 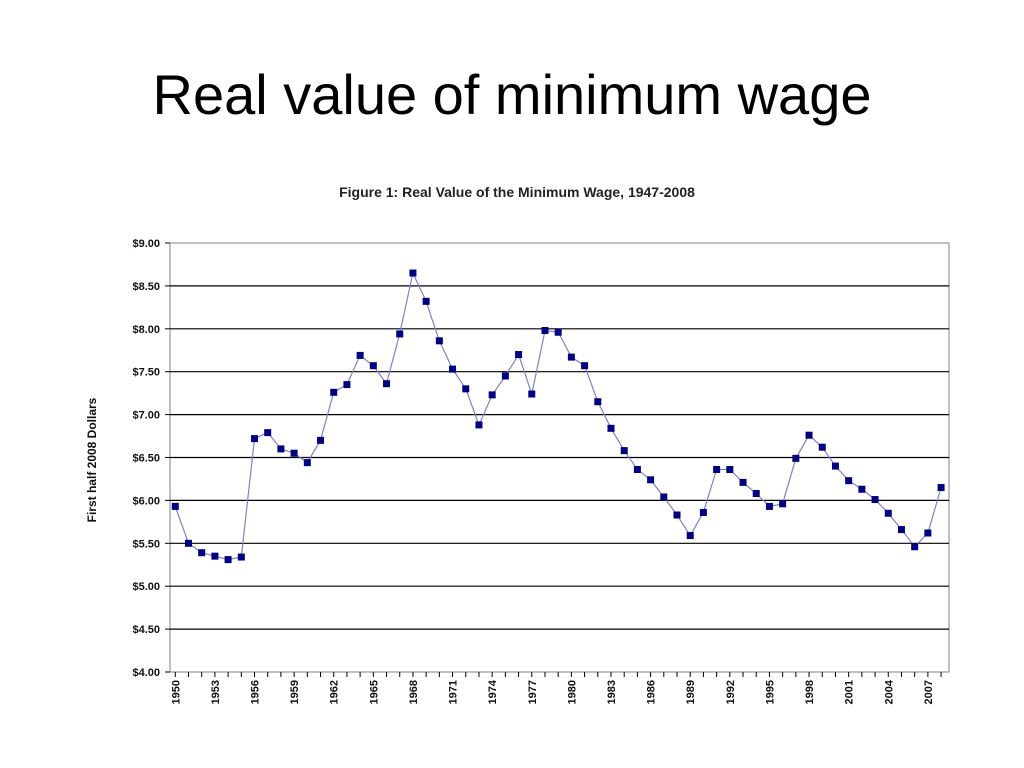 I want to click on x-tick-label: 1998, so click(x=810, y=692).